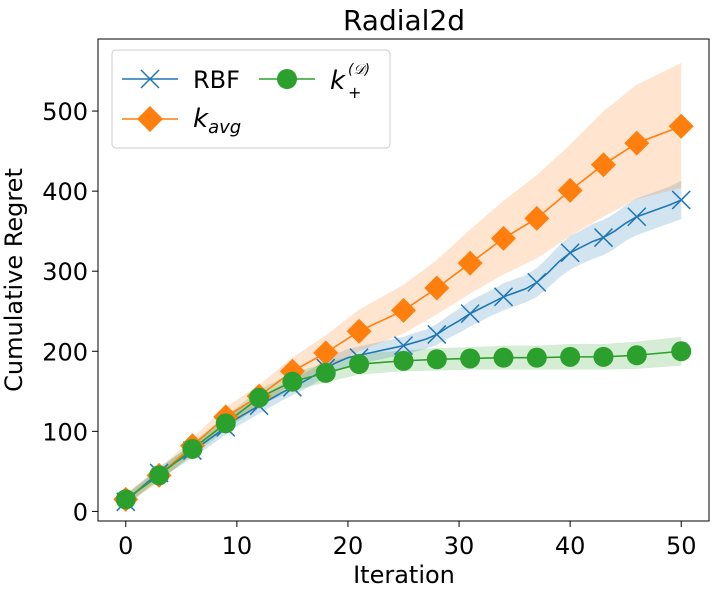  What do you see at coordinates (65, 192) in the screenshot?
I see `y-tick-label: 400` at bounding box center [65, 192].